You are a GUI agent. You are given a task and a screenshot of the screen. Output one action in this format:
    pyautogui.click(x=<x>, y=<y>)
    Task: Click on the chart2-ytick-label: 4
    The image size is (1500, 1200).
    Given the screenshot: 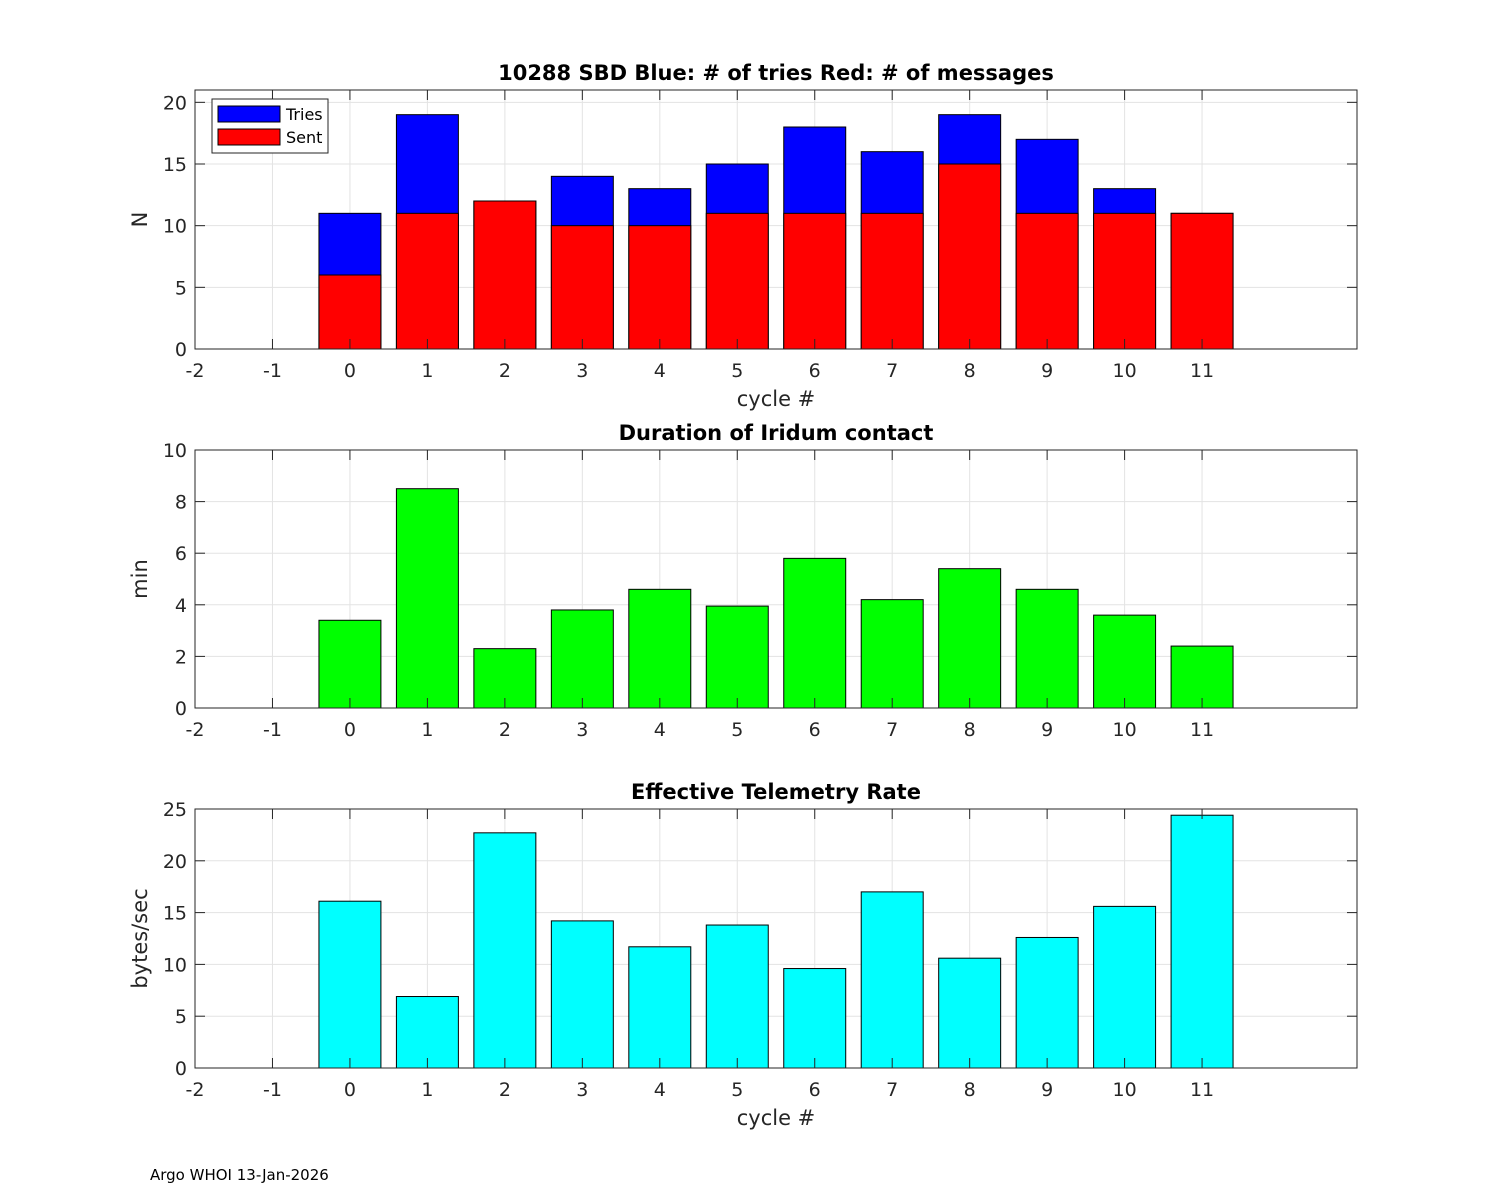 What is the action you would take?
    pyautogui.click(x=181, y=606)
    